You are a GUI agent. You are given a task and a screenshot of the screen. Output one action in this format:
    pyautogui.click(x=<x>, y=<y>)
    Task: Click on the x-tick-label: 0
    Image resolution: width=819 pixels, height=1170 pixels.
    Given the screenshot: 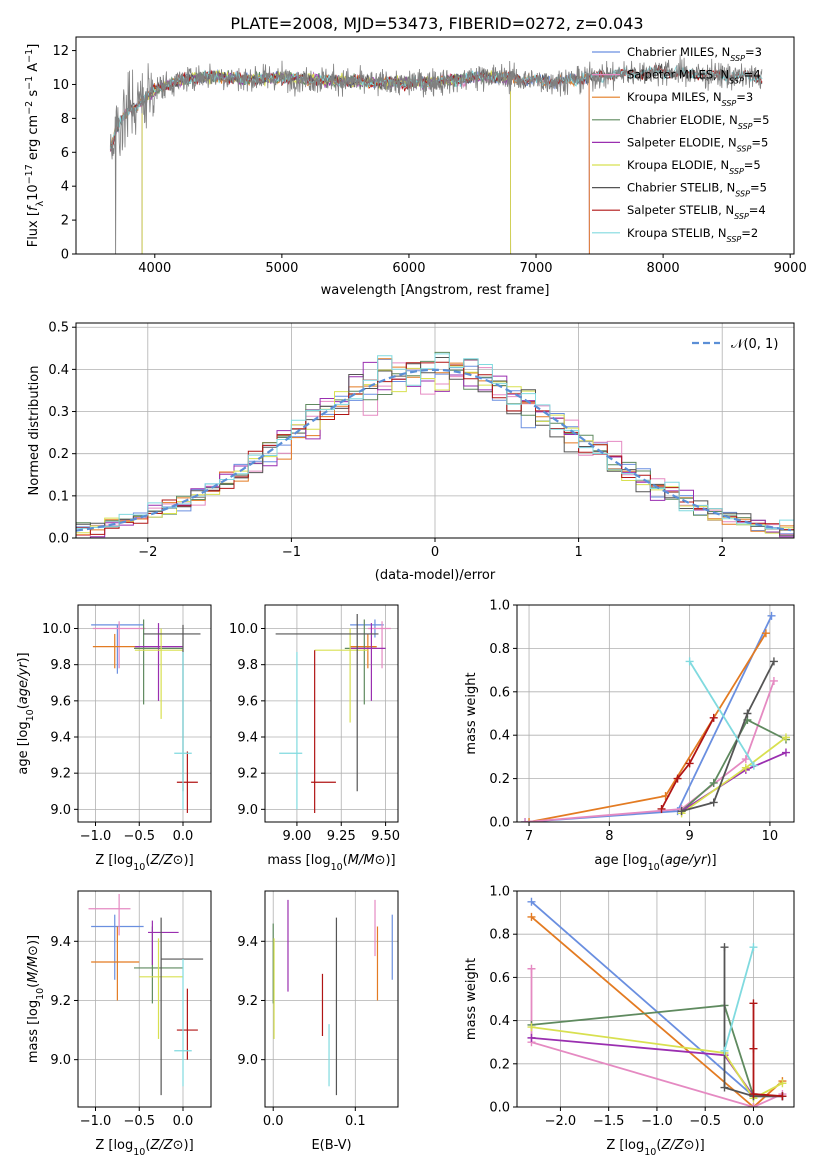 What is the action you would take?
    pyautogui.click(x=435, y=552)
    